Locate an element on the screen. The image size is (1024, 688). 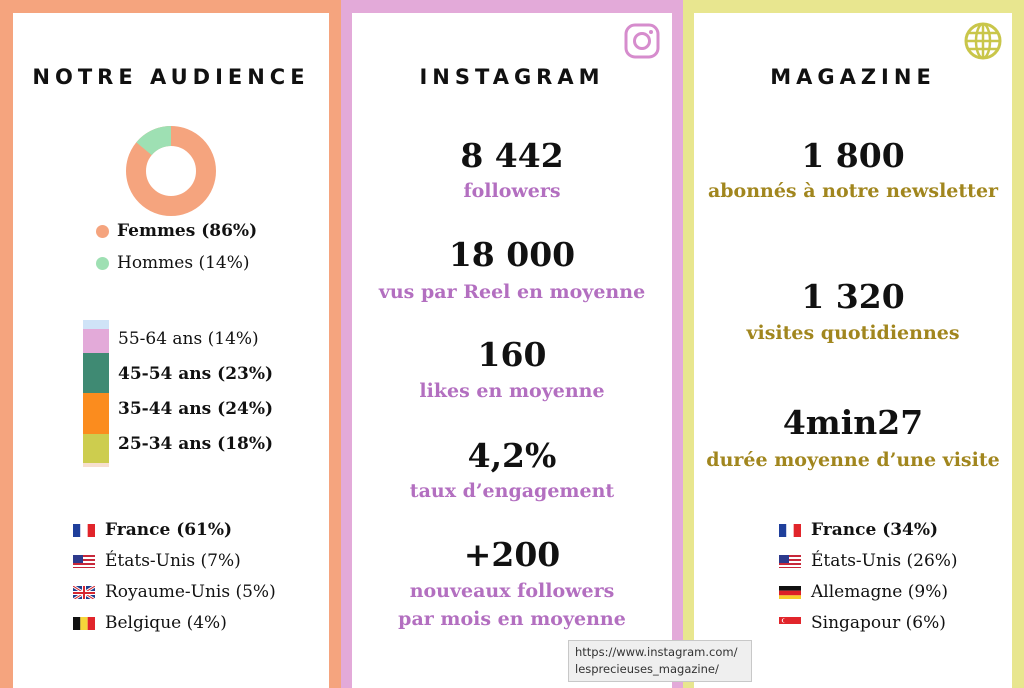
new-followers-label-2: par mois en moyenne is located at coordinates (512, 619).